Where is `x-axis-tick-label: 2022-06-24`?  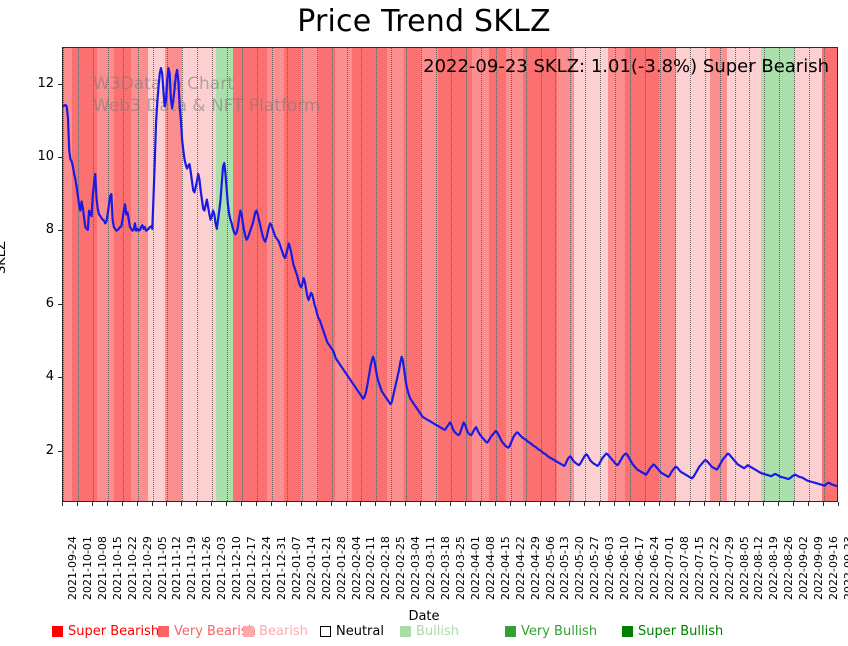 x-axis-tick-label: 2022-06-24 is located at coordinates (654, 568).